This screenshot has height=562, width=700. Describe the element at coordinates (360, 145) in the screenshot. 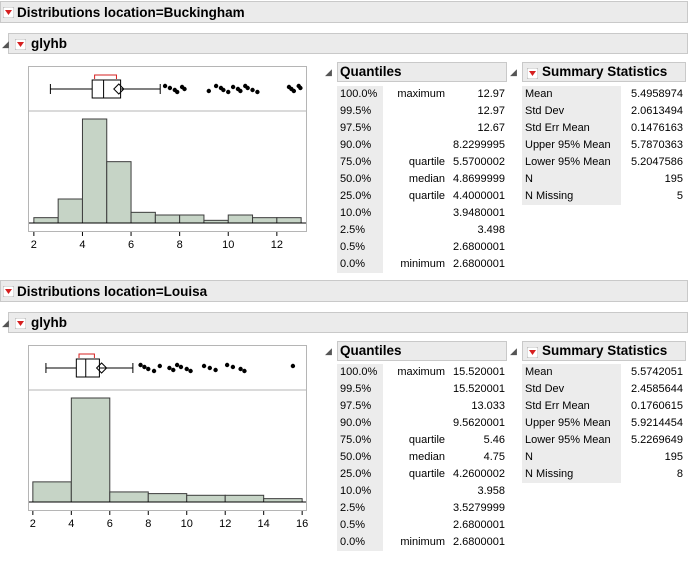

I see `quantile-pct: 90.0%` at that location.